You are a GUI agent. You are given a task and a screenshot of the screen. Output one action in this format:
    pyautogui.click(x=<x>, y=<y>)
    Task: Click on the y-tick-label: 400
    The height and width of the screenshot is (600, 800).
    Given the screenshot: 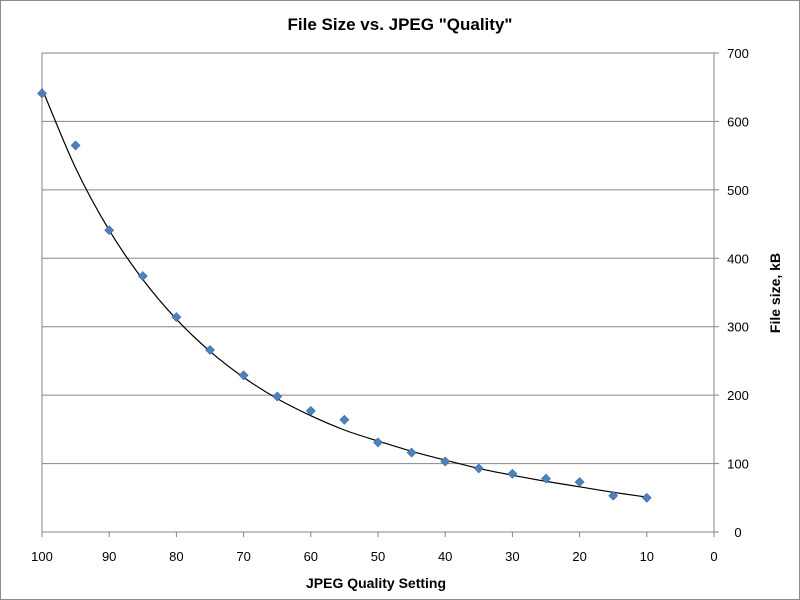 What is the action you would take?
    pyautogui.click(x=738, y=258)
    